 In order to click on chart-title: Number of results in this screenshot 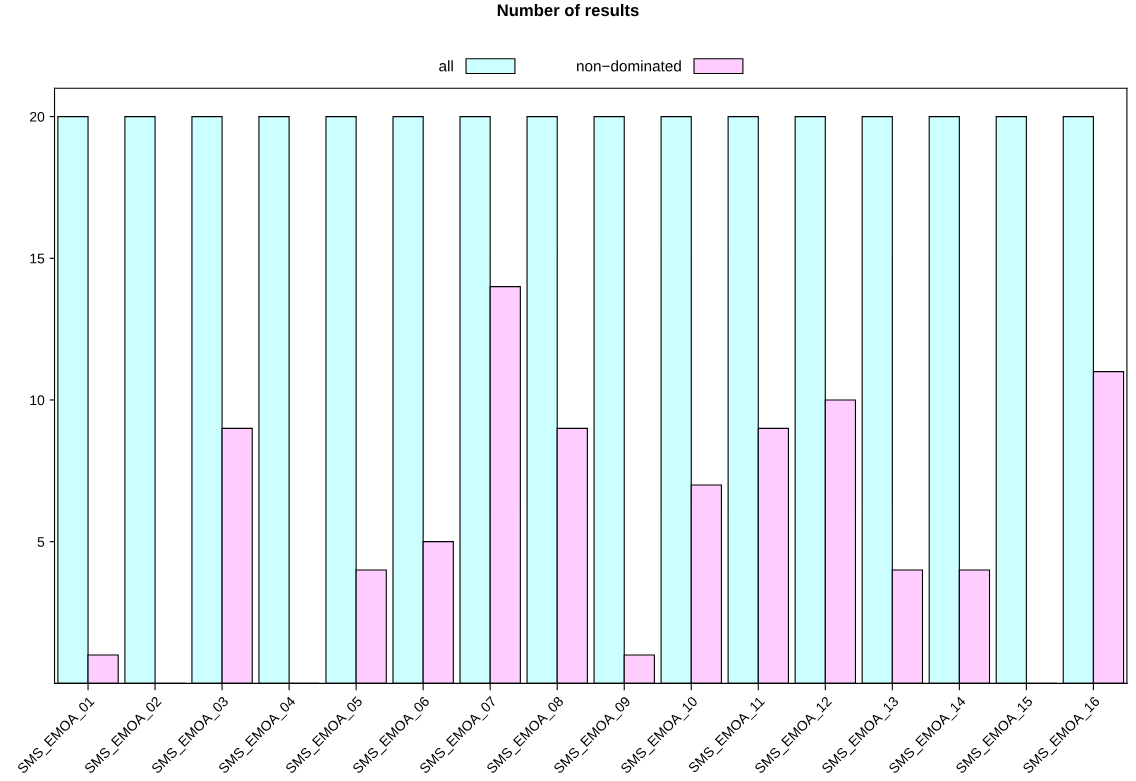, I will do `click(568, 10)`.